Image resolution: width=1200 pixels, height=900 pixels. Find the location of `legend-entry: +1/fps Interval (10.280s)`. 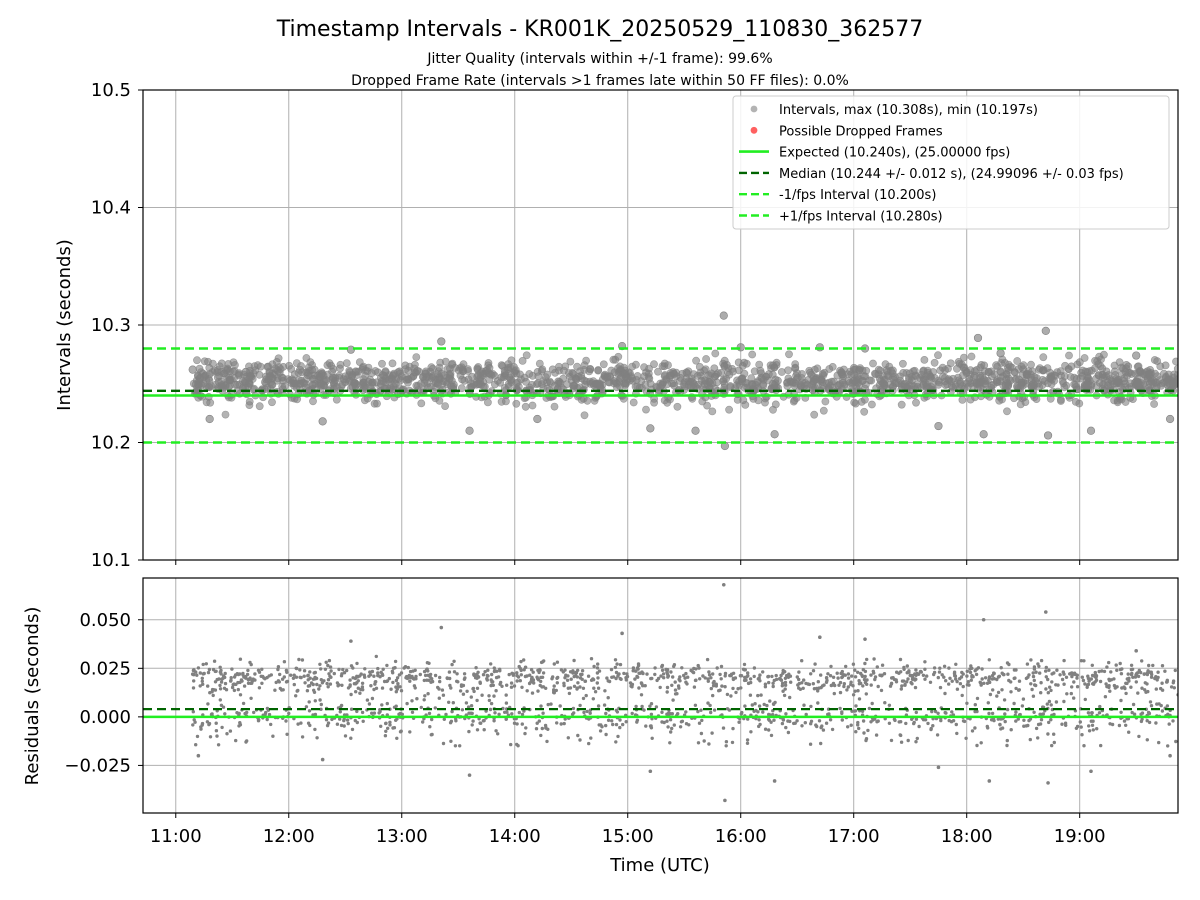

legend-entry: +1/fps Interval (10.280s) is located at coordinates (861, 217).